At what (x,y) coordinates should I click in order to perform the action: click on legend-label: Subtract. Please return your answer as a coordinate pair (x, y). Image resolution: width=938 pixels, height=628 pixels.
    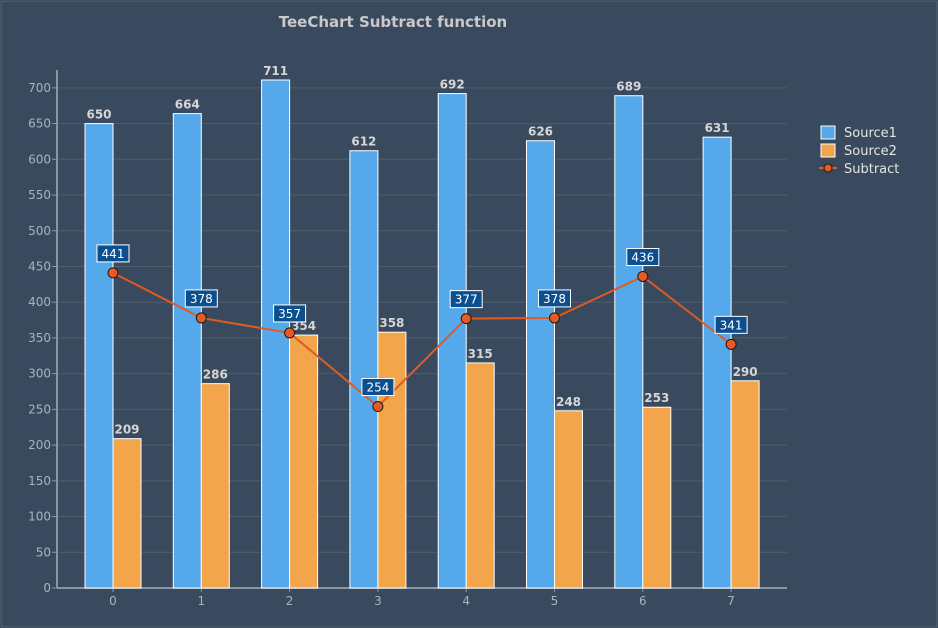
    Looking at the image, I should click on (871, 169).